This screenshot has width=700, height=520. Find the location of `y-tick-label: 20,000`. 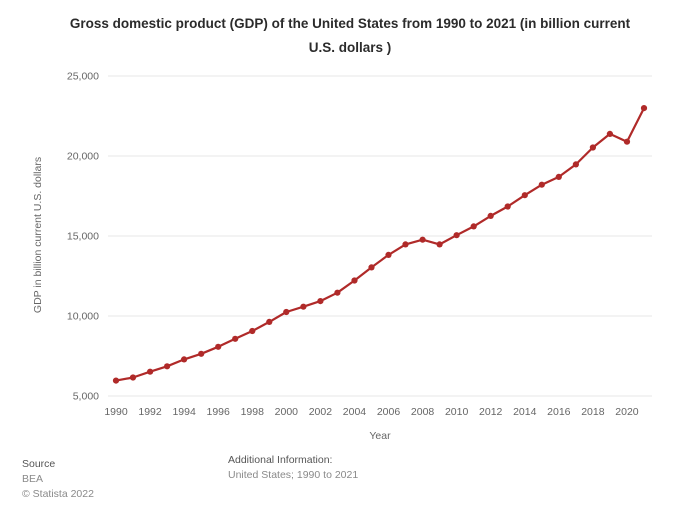

y-tick-label: 20,000 is located at coordinates (83, 157).